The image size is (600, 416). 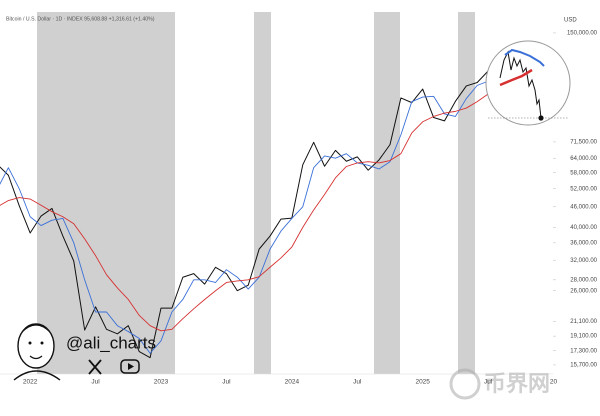 What do you see at coordinates (583, 159) in the screenshot?
I see `y-tick-label: 64,000.00` at bounding box center [583, 159].